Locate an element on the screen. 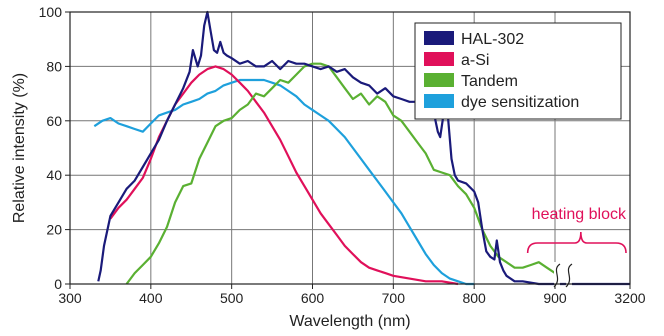 This screenshot has height=336, width=664. legend: HAL-302 a-Si Tandem dye sensitization is located at coordinates (518, 71).